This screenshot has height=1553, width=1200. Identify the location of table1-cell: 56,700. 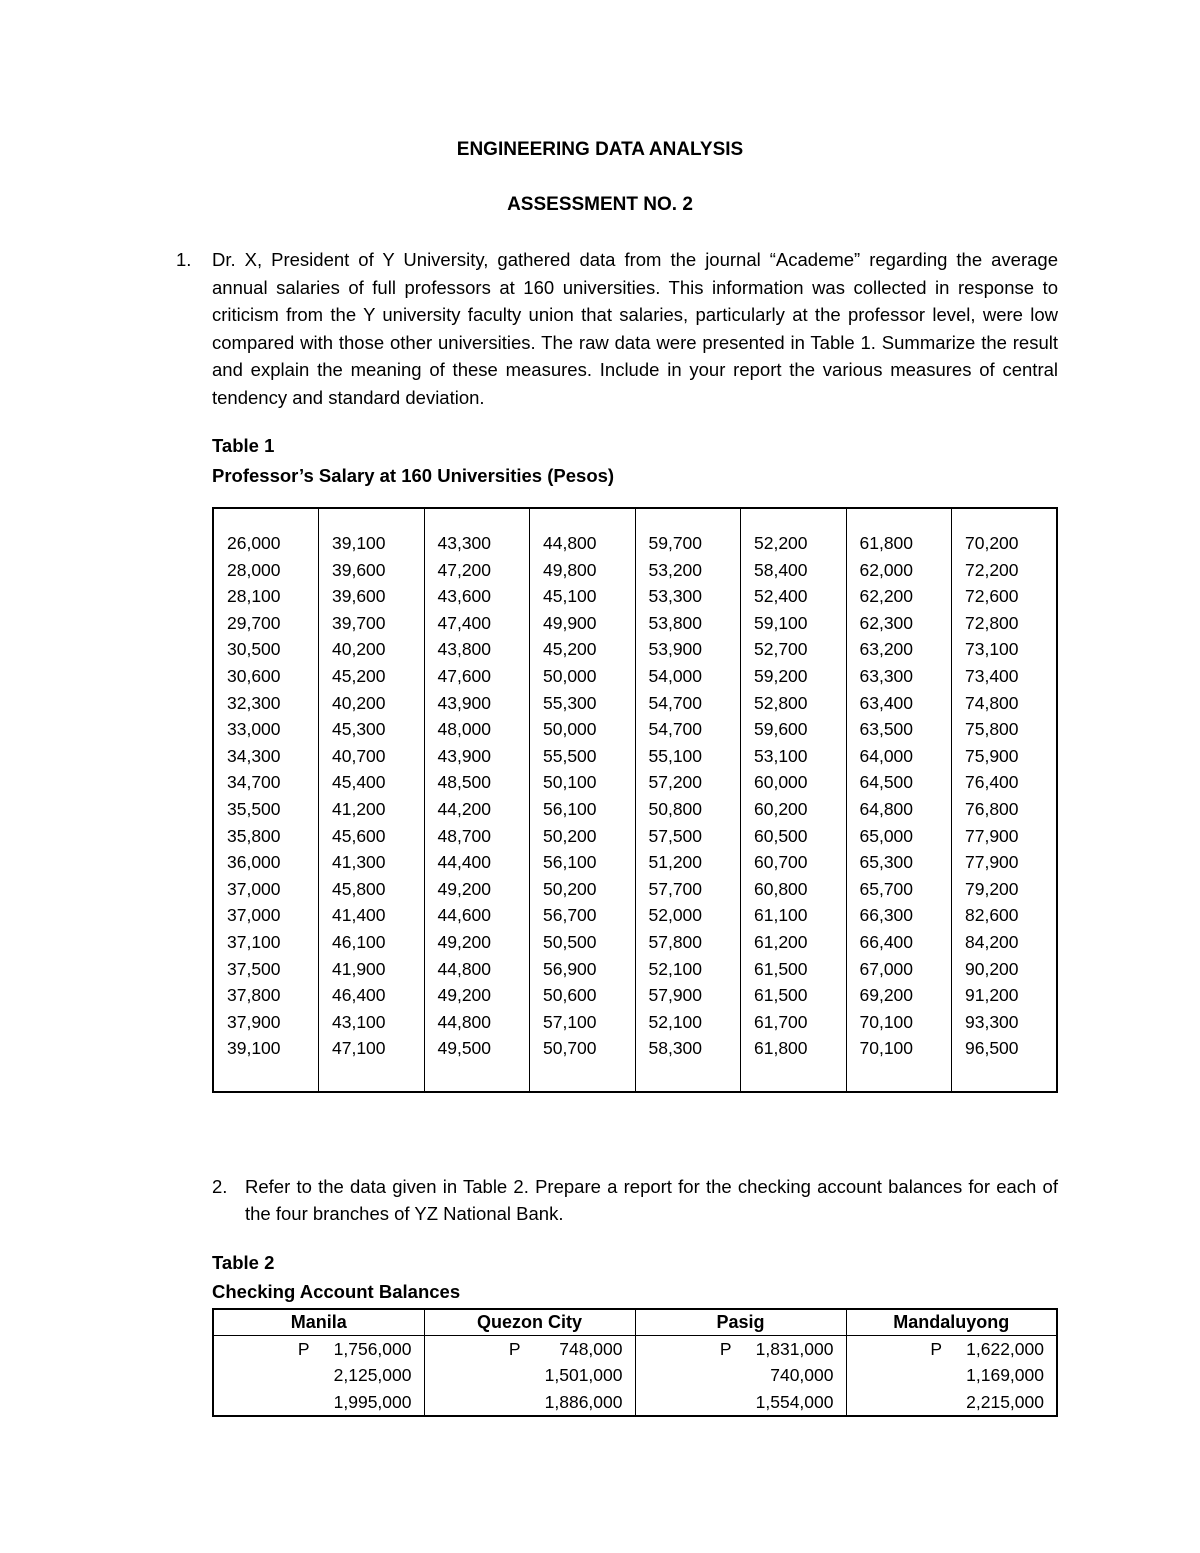
(582, 915).